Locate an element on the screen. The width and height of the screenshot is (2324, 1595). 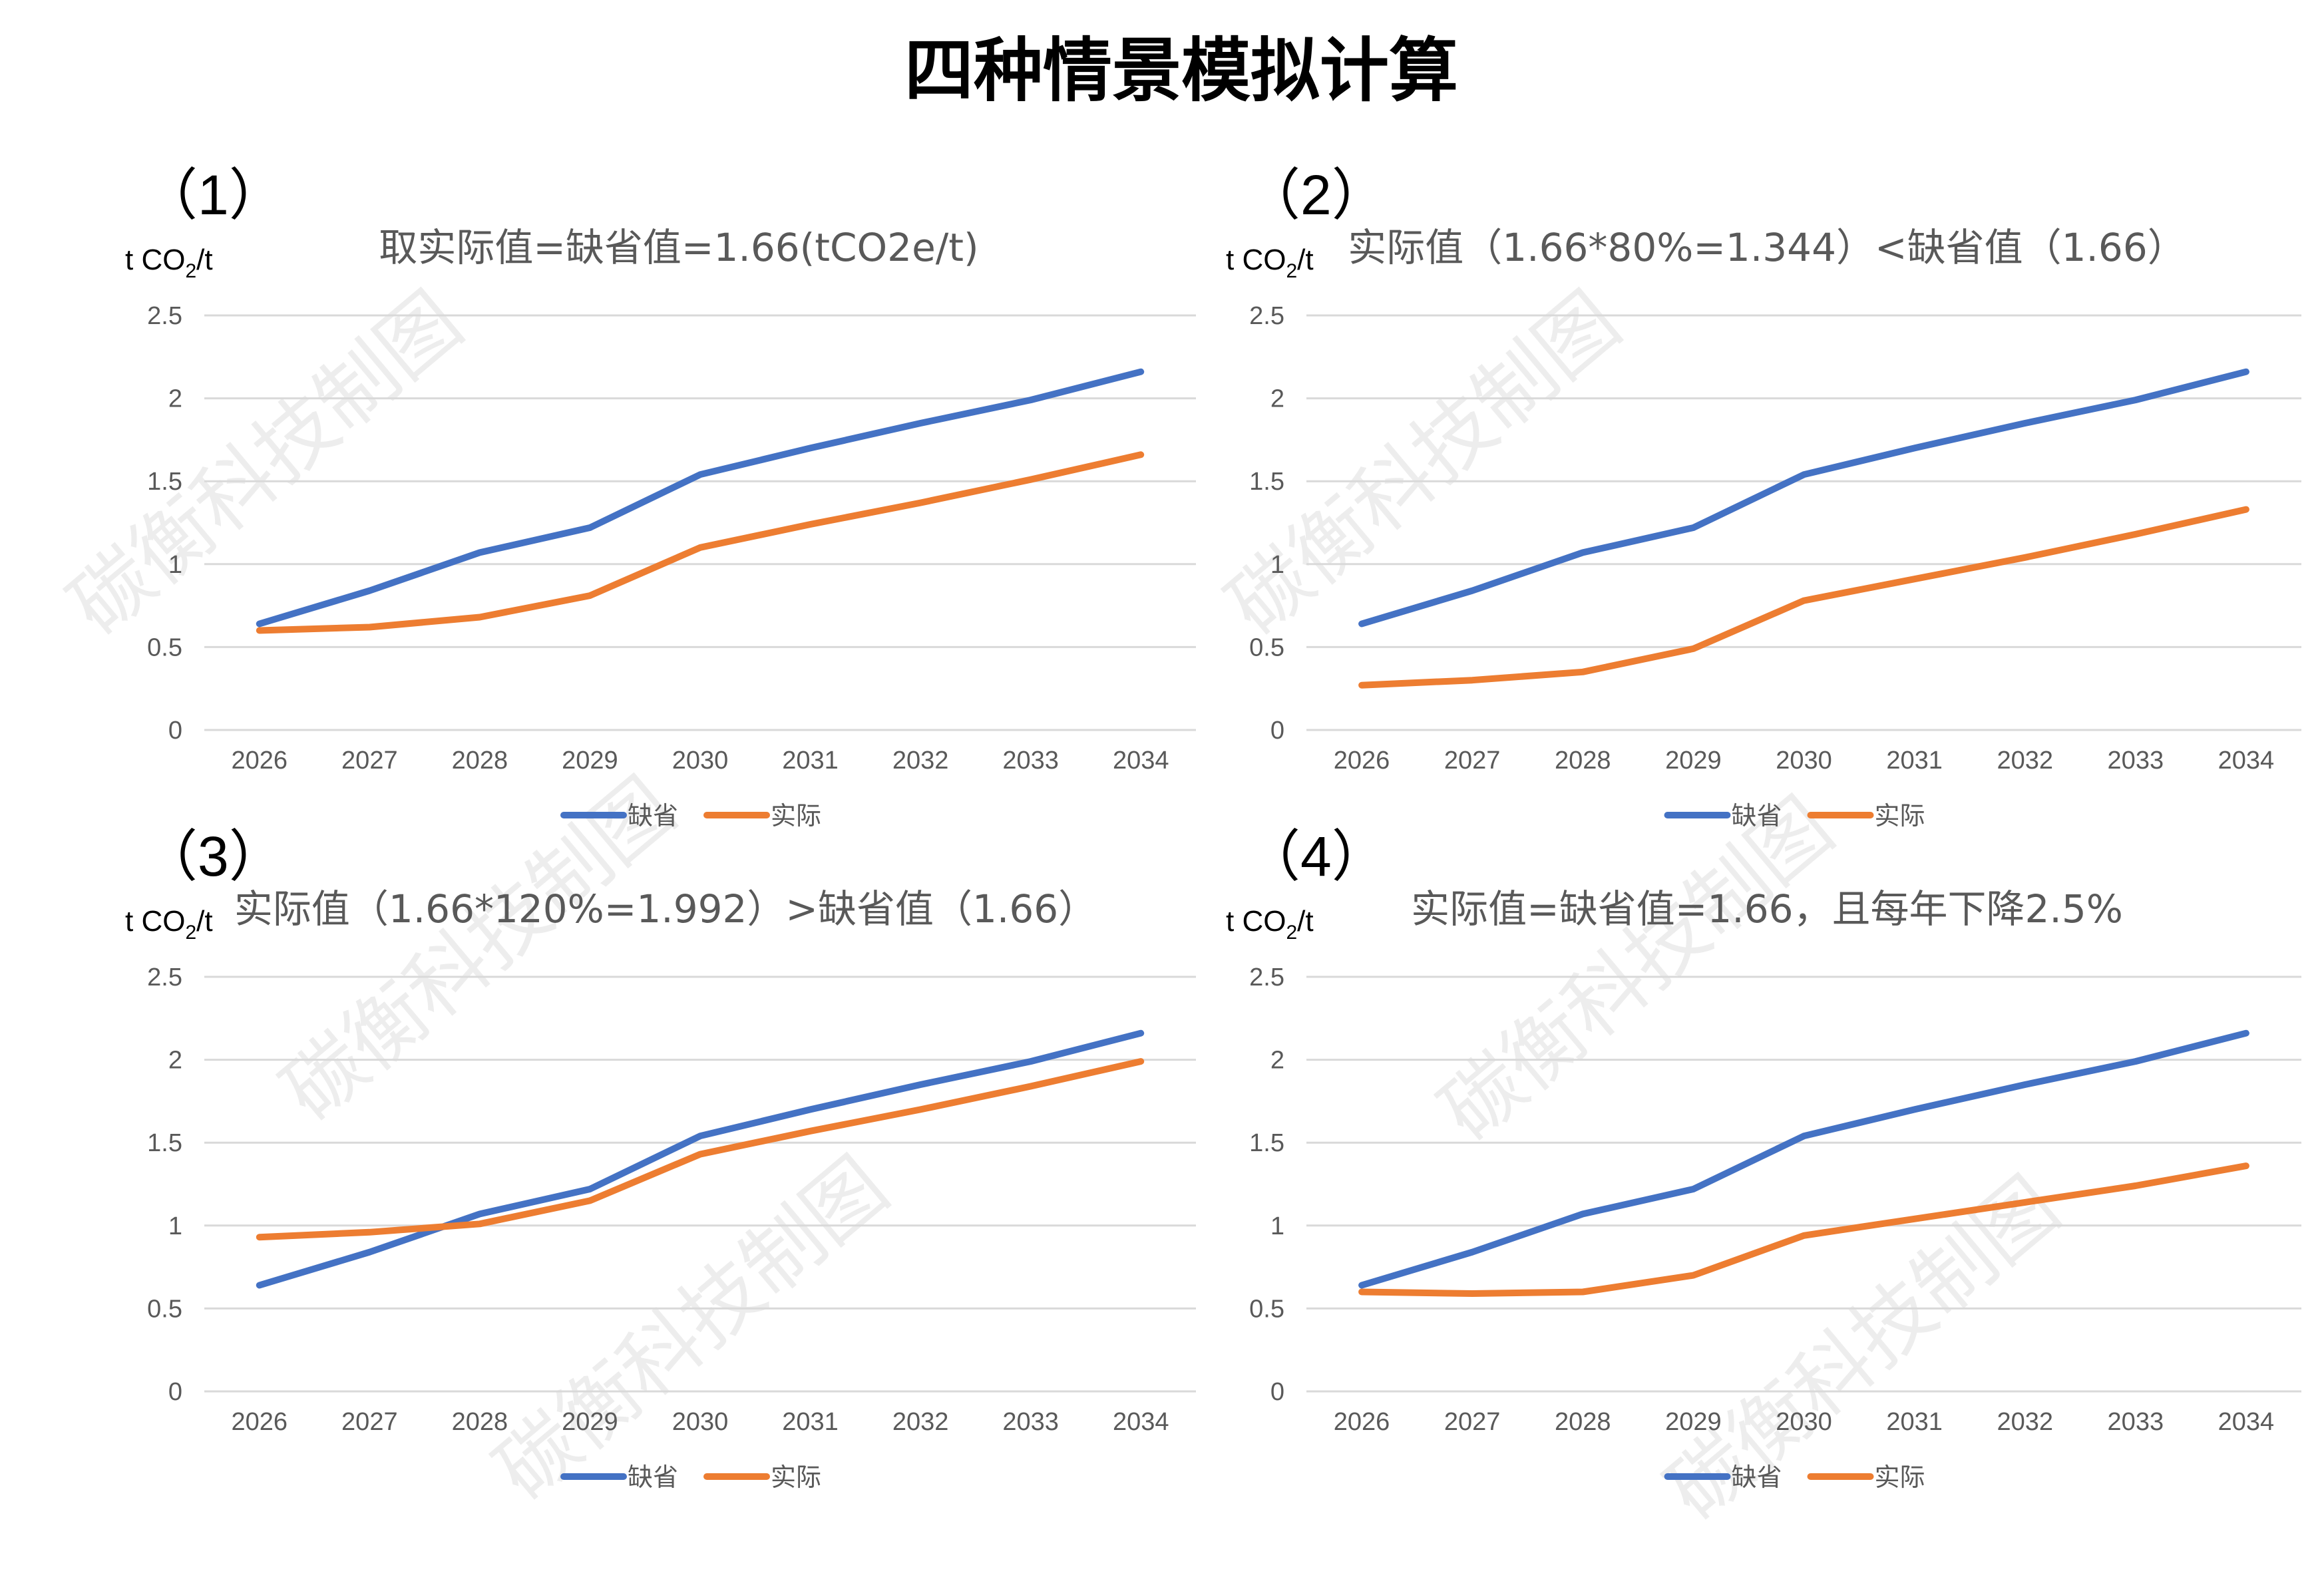
chart-title: 取实际值=缺省值=1.66(tCO2e/t) is located at coordinates (678, 247).